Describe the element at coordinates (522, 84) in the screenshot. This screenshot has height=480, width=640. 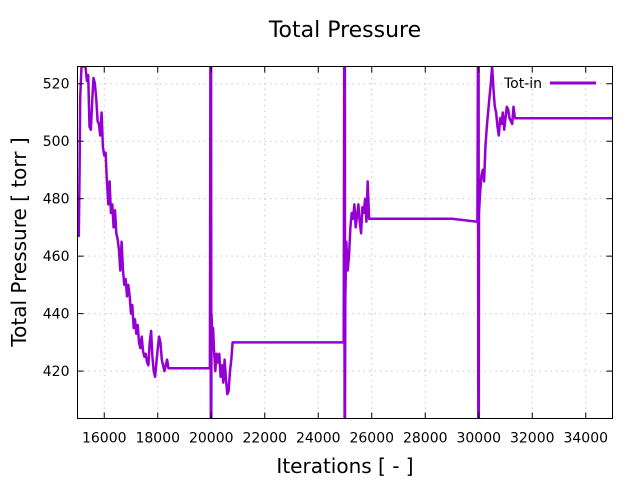
I see `legend-label: Tot-in` at that location.